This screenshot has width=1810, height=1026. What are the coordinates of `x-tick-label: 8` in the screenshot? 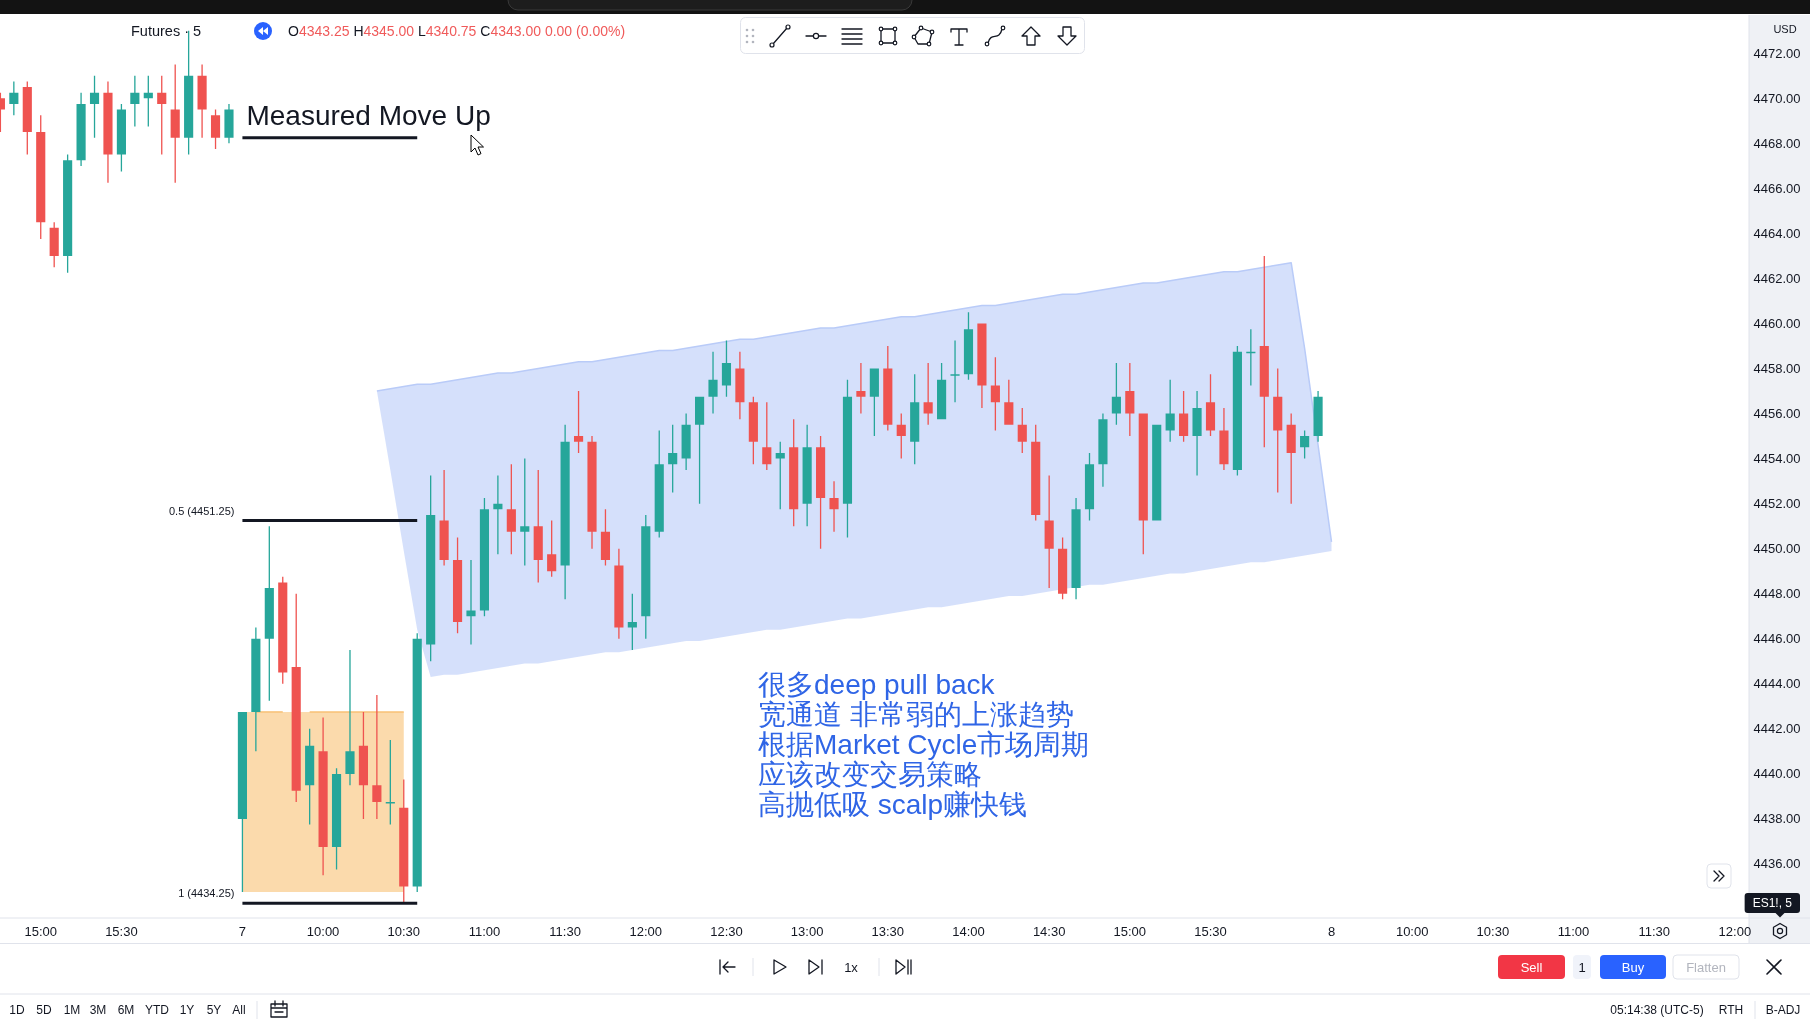 It's located at (1331, 931).